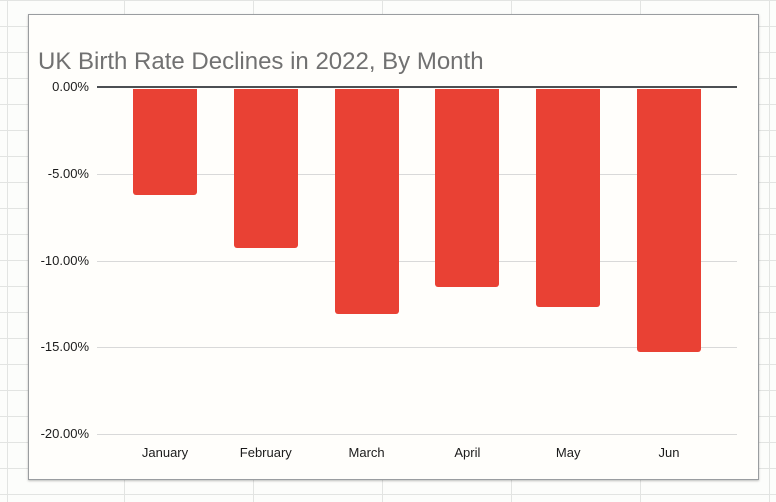 The image size is (776, 502). Describe the element at coordinates (467, 452) in the screenshot. I see `x-axis-tick-label: April` at that location.